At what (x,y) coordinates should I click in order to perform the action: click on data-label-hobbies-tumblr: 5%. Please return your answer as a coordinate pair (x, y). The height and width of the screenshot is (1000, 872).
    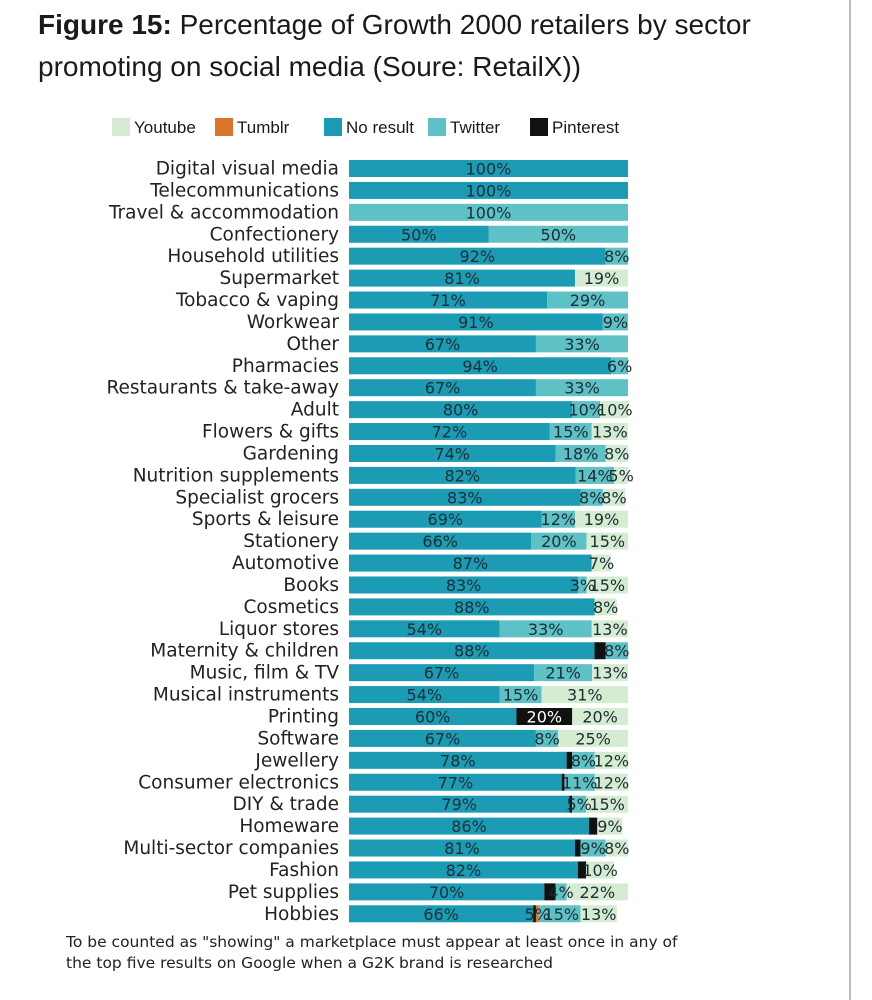
    Looking at the image, I should click on (537, 914).